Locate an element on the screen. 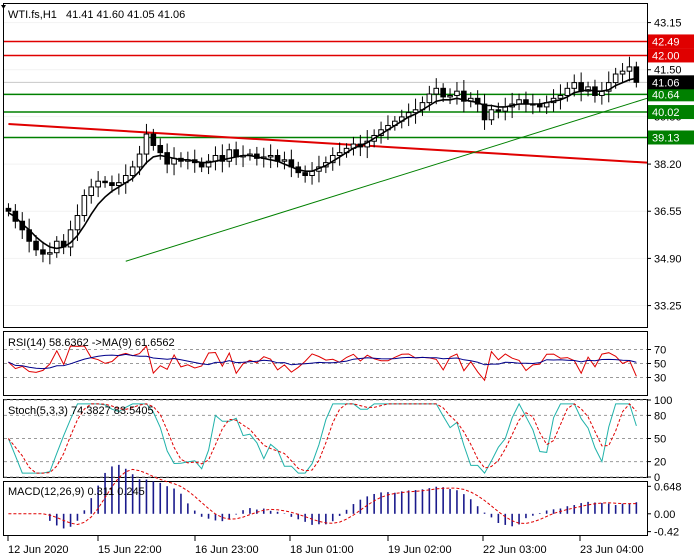  support-level-tag-label: 40.02 is located at coordinates (666, 113).